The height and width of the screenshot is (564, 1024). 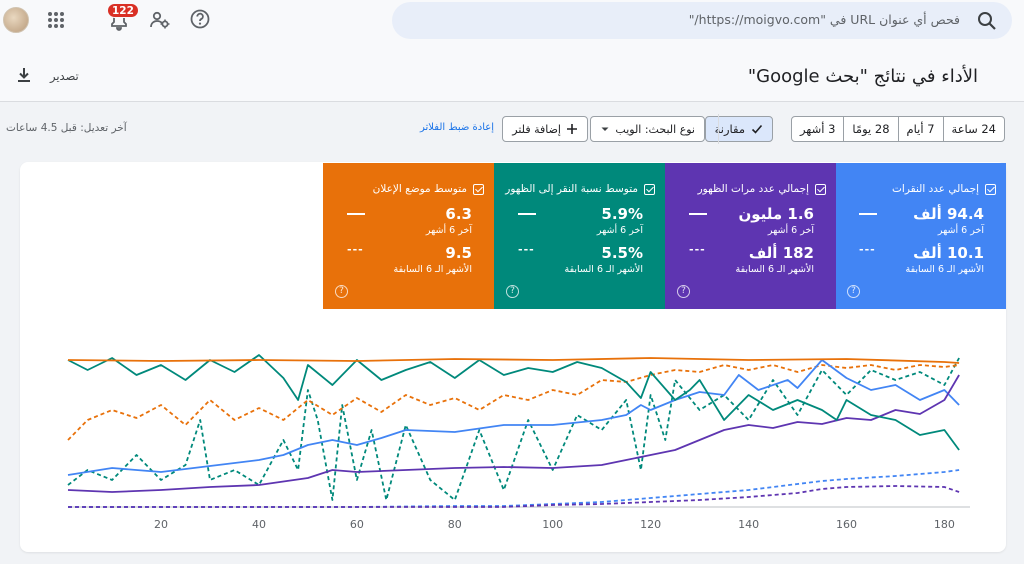 I want to click on metric-title: إجمالي عدد النقرات, so click(x=935, y=189).